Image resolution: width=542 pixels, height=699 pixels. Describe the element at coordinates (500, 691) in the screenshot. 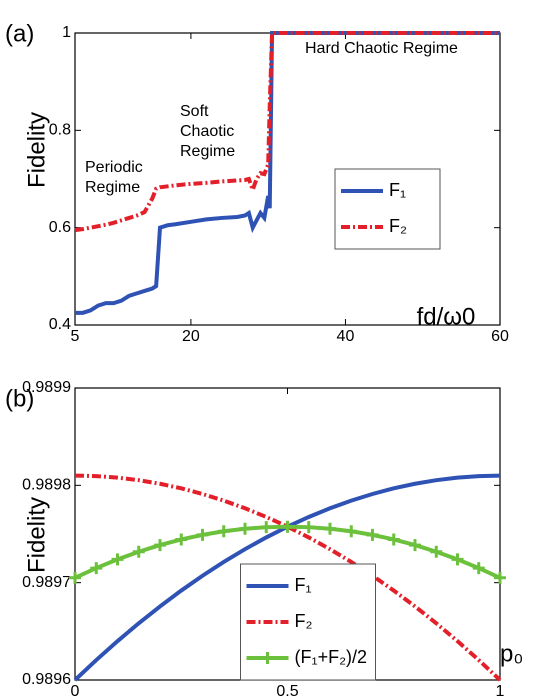

I see `x-tick-label: 1` at that location.